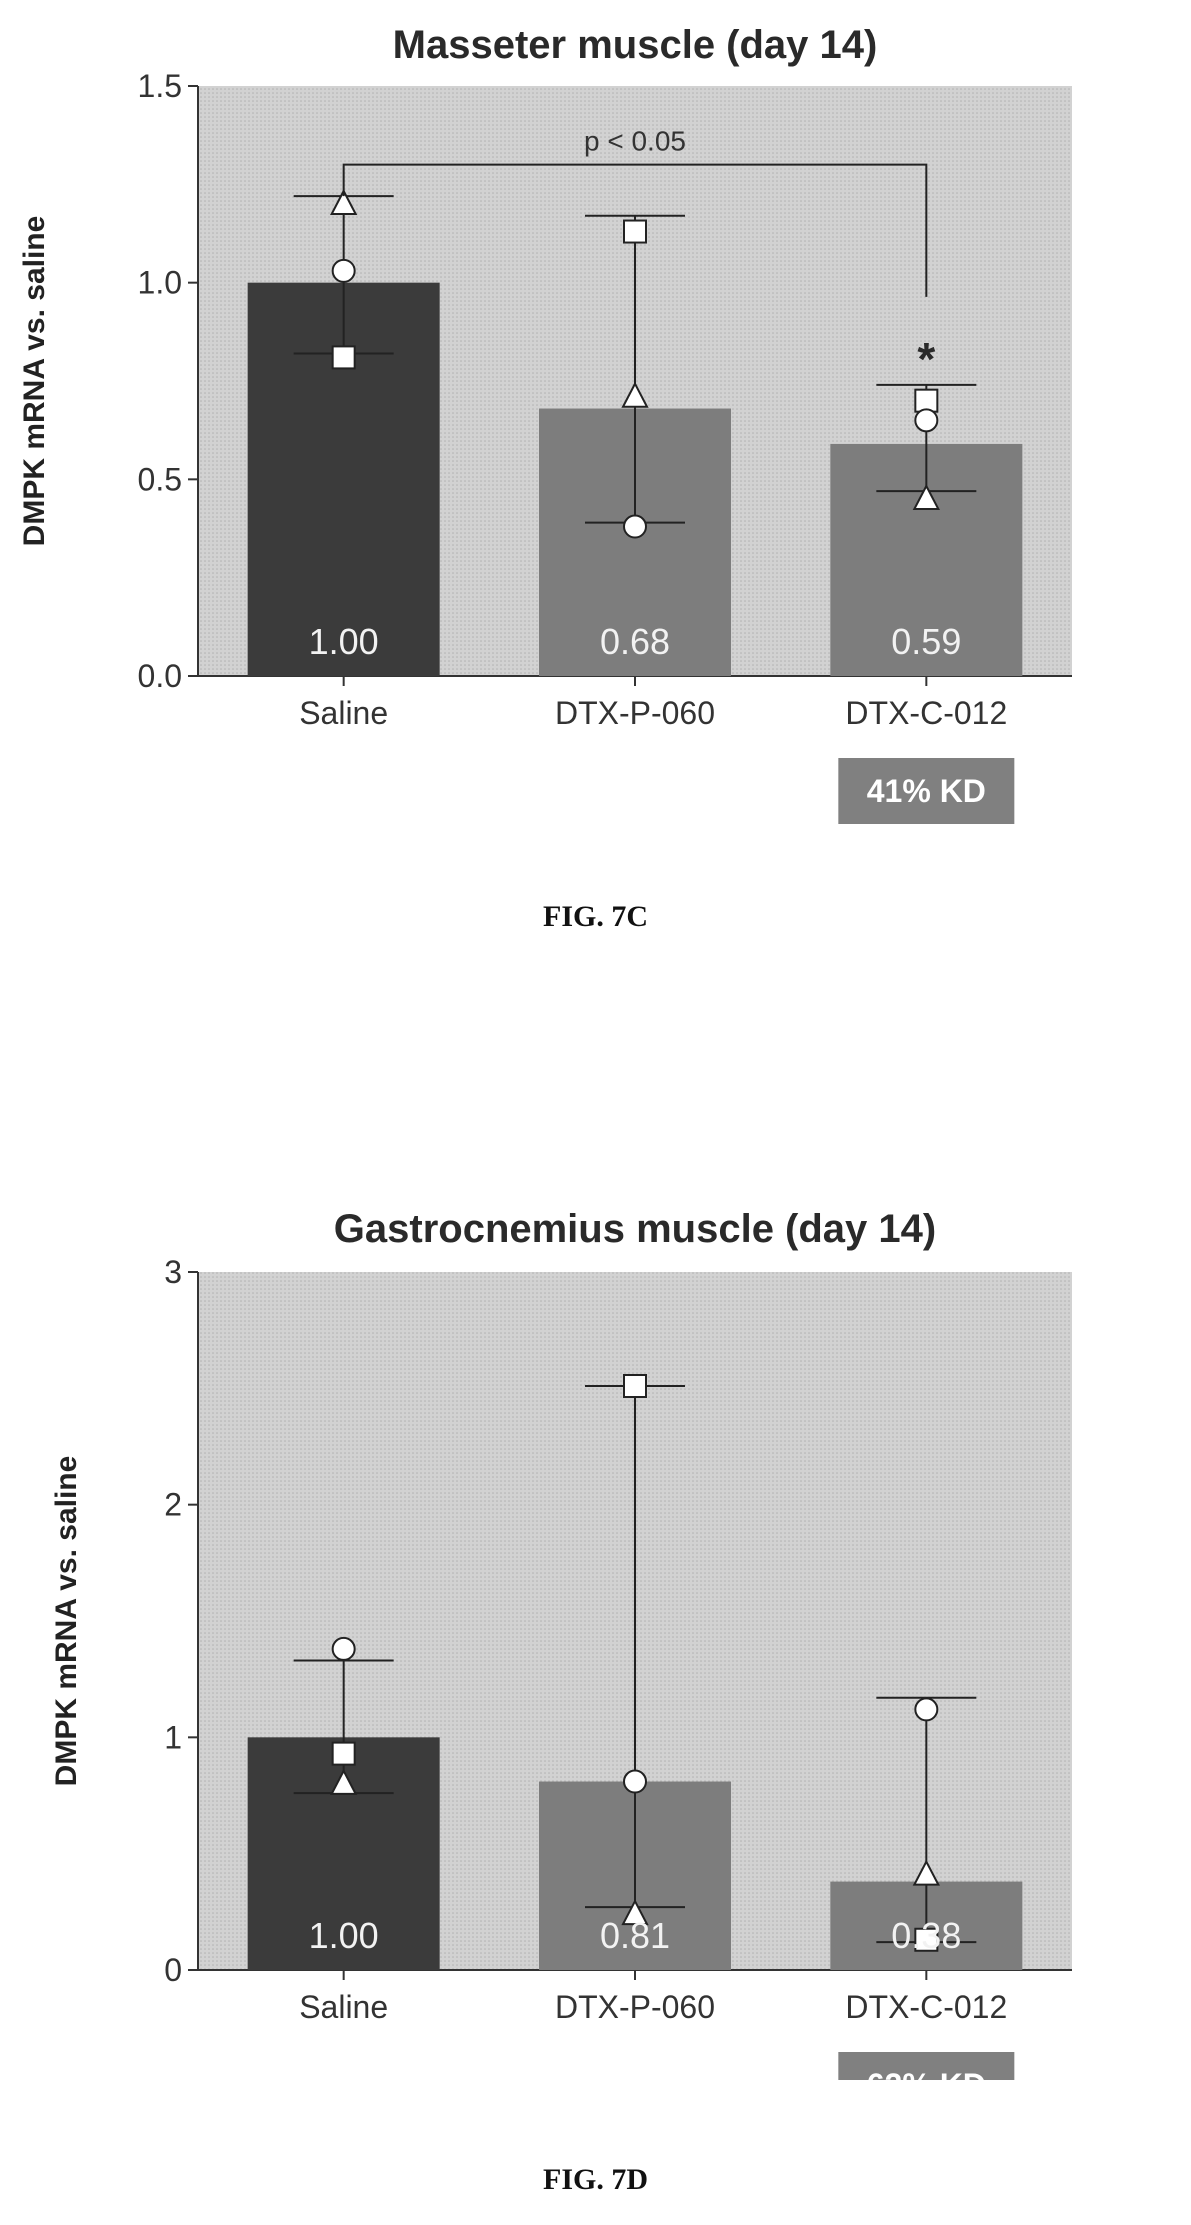  What do you see at coordinates (635, 1229) in the screenshot?
I see `chart-title: Gastrocnemius muscle (day 14)` at bounding box center [635, 1229].